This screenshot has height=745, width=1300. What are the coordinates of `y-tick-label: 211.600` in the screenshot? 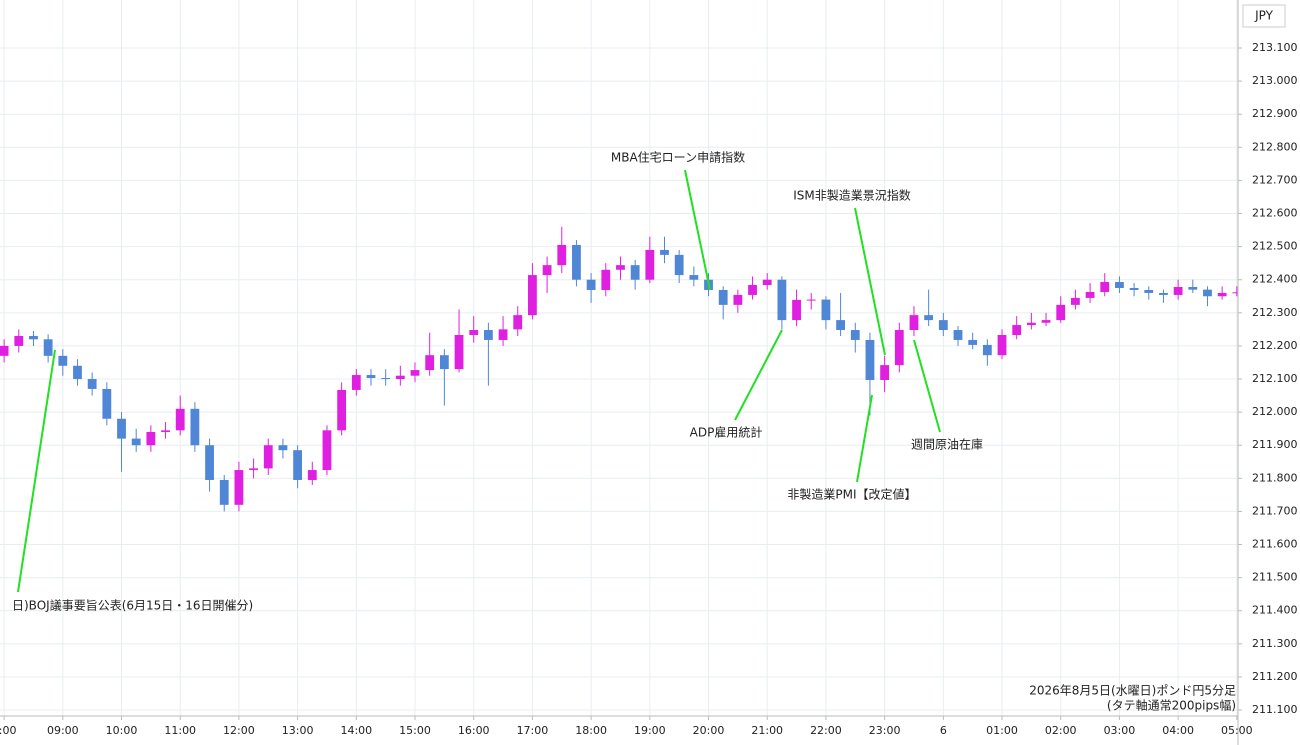 It's located at (1275, 544).